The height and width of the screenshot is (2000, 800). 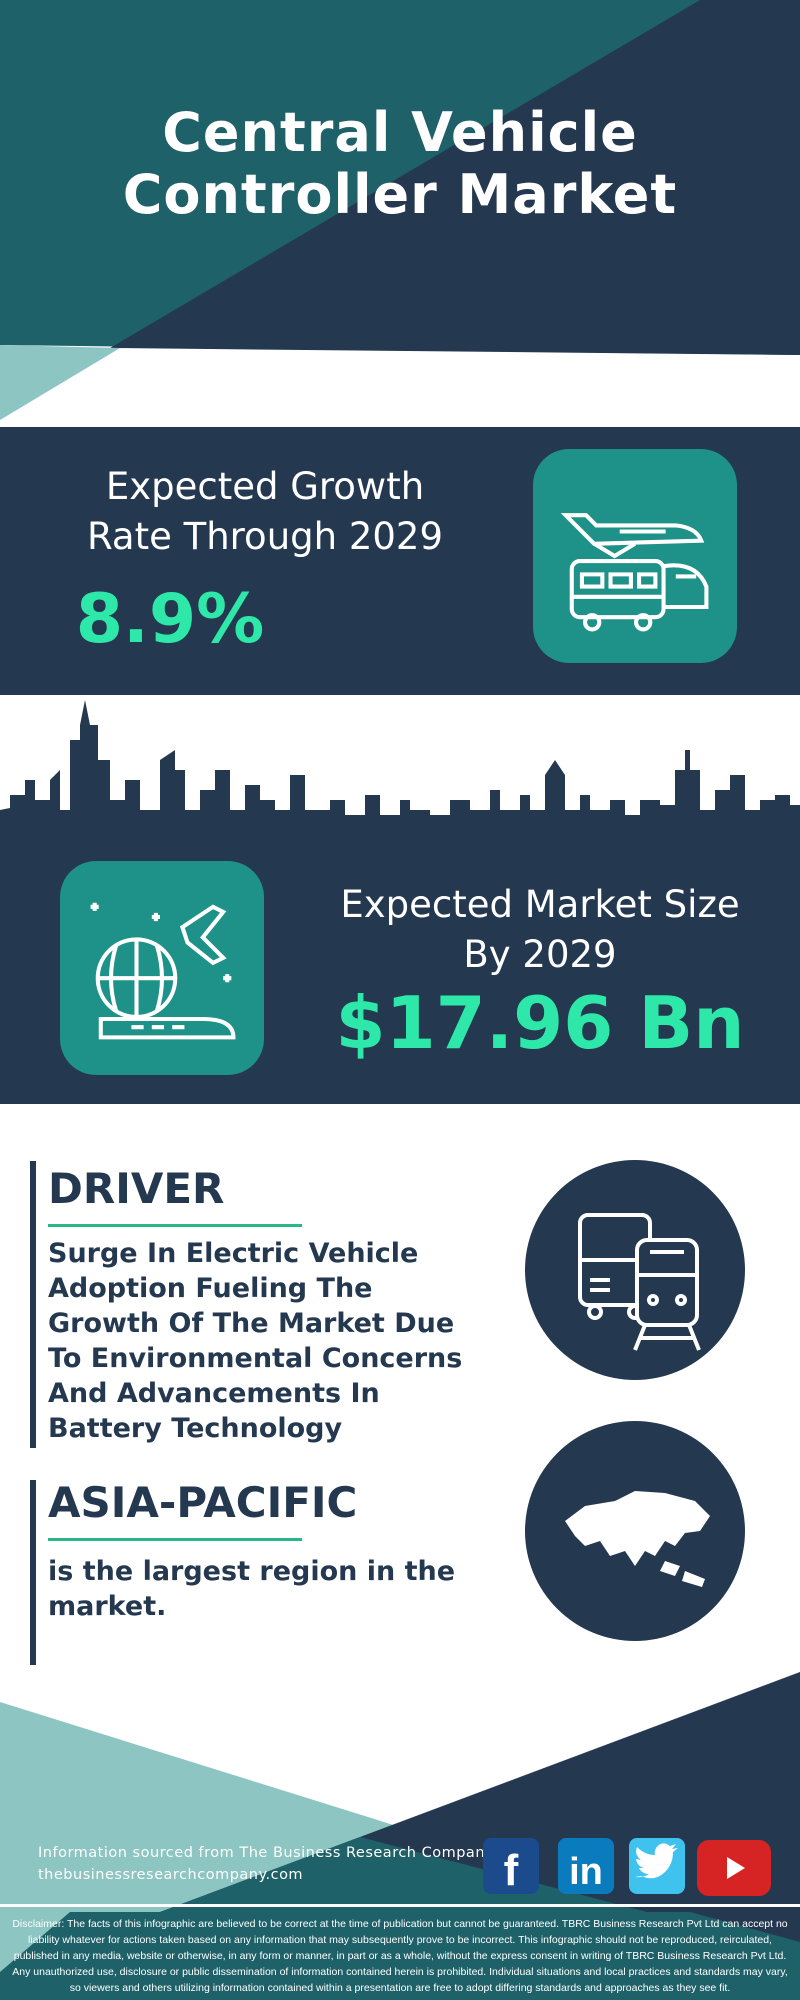 I want to click on svg-text: f, so click(x=511, y=1870).